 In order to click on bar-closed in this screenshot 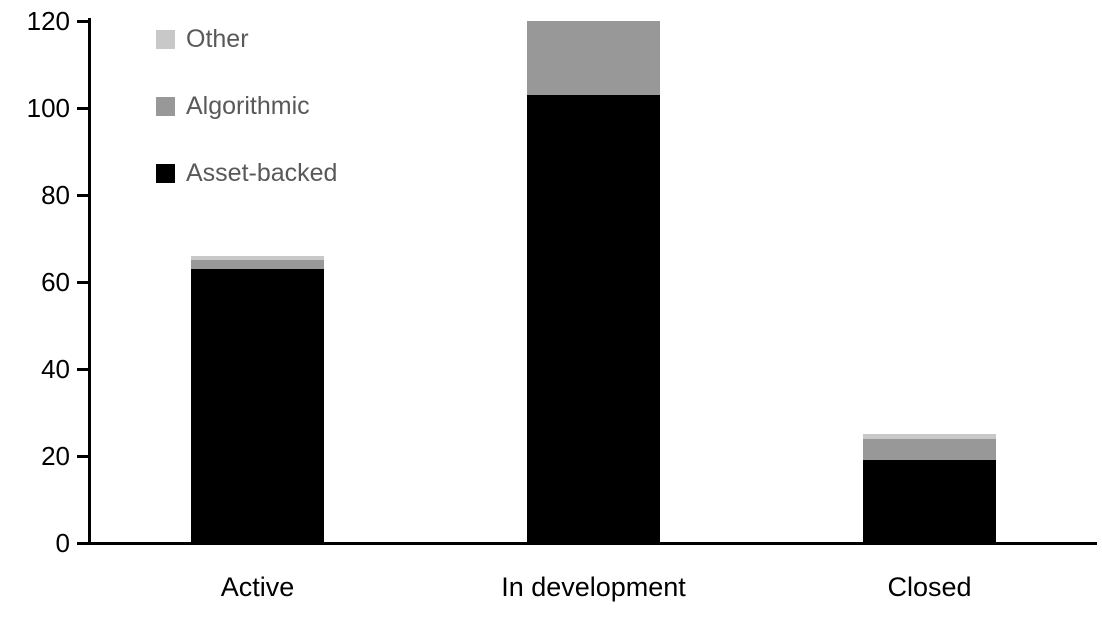, I will do `click(929, 488)`.